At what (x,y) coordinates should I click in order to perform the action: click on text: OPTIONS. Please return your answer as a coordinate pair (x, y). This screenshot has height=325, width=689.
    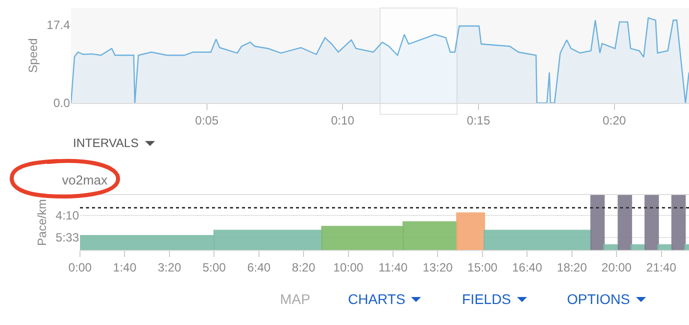
    Looking at the image, I should click on (598, 299).